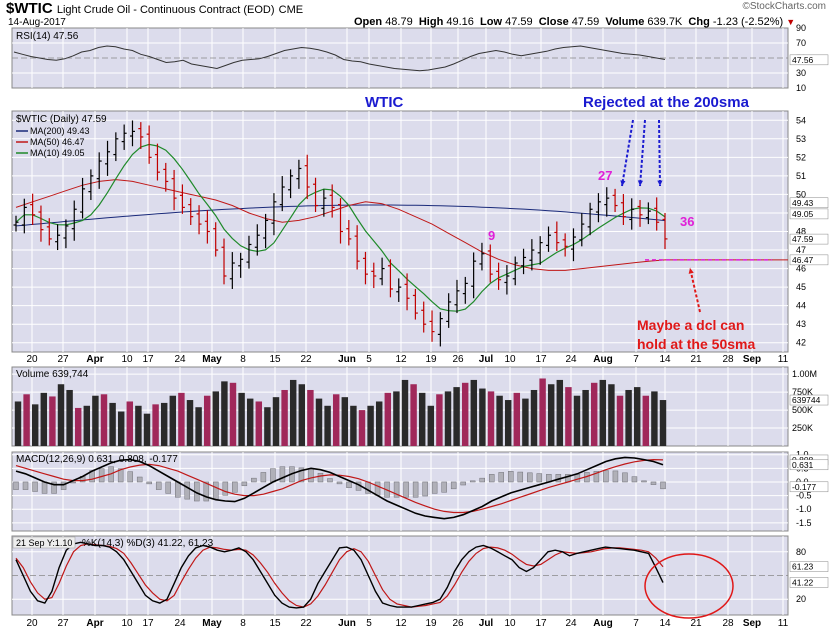  Describe the element at coordinates (519, 22) in the screenshot. I see `low-value: 47.59` at that location.